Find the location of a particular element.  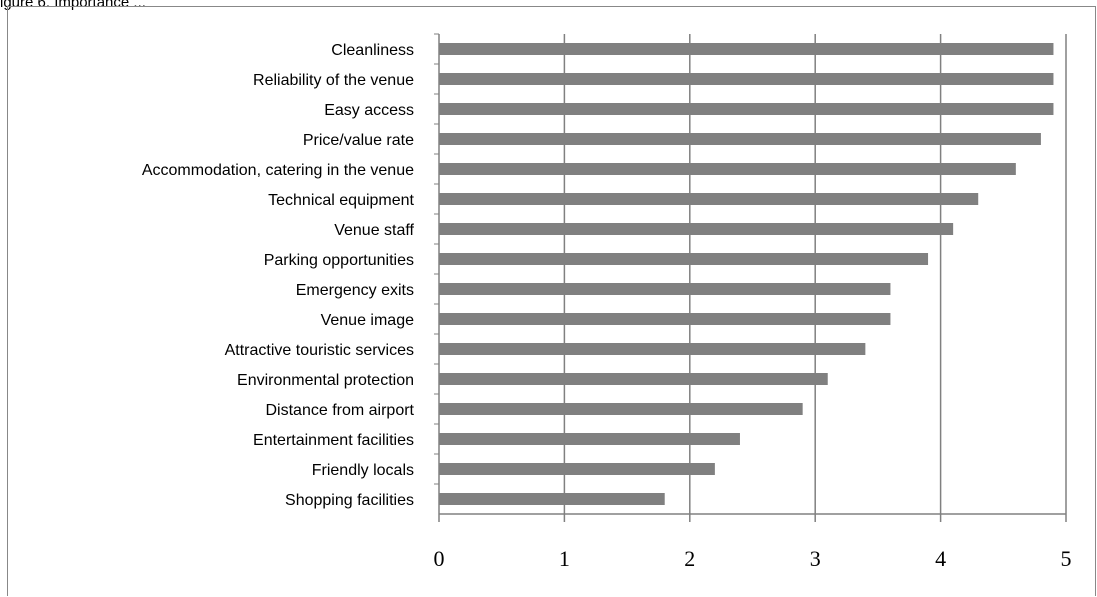

x-tick-label: 2 is located at coordinates (689, 558).